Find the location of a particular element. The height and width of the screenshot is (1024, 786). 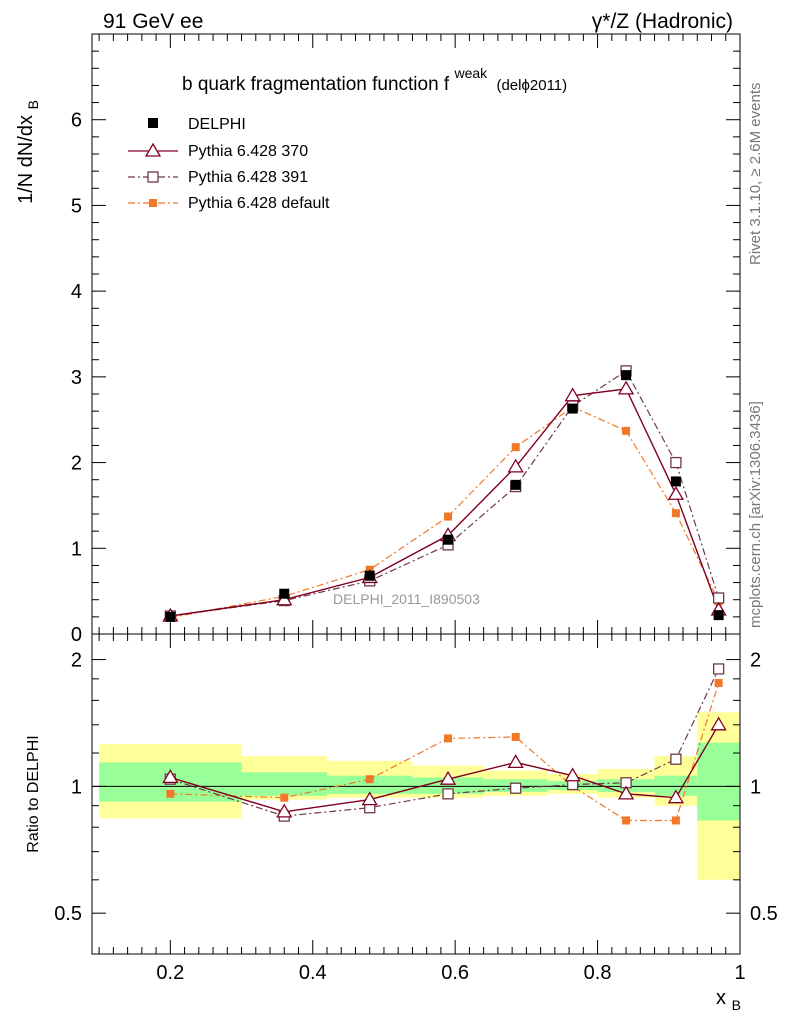

main-ytick-label: 2 is located at coordinates (76, 464).